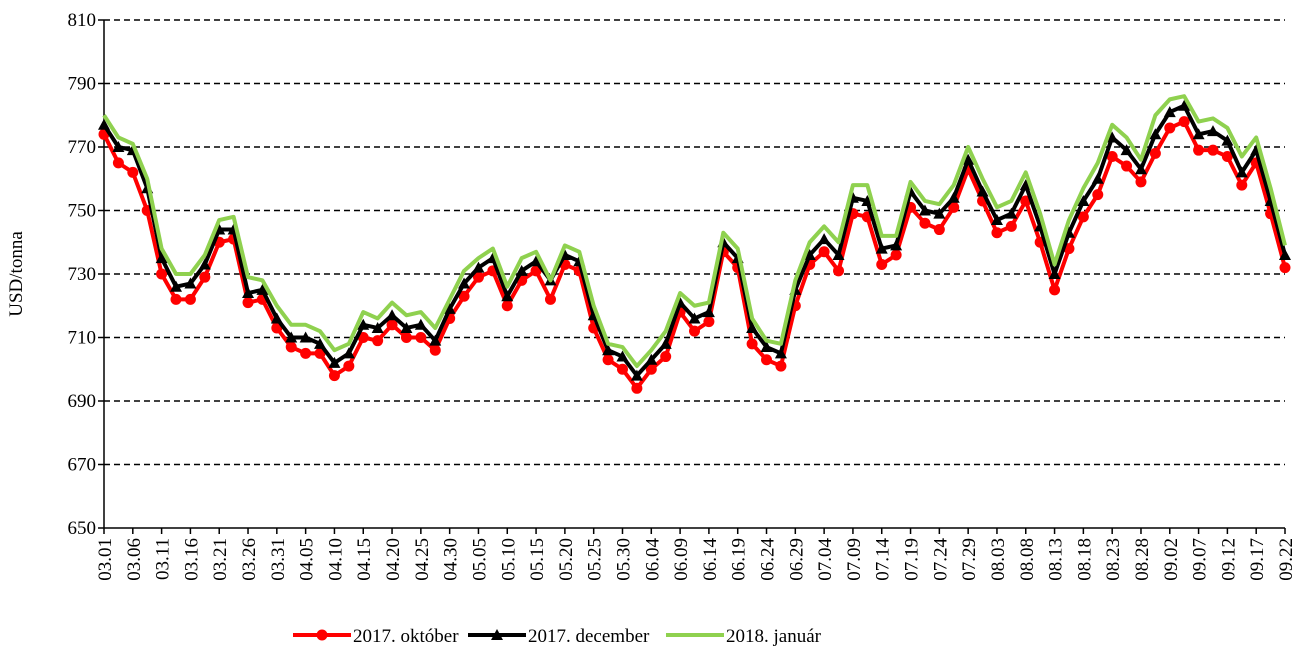  I want to click on x-tick-label: 07.24, so click(940, 559).